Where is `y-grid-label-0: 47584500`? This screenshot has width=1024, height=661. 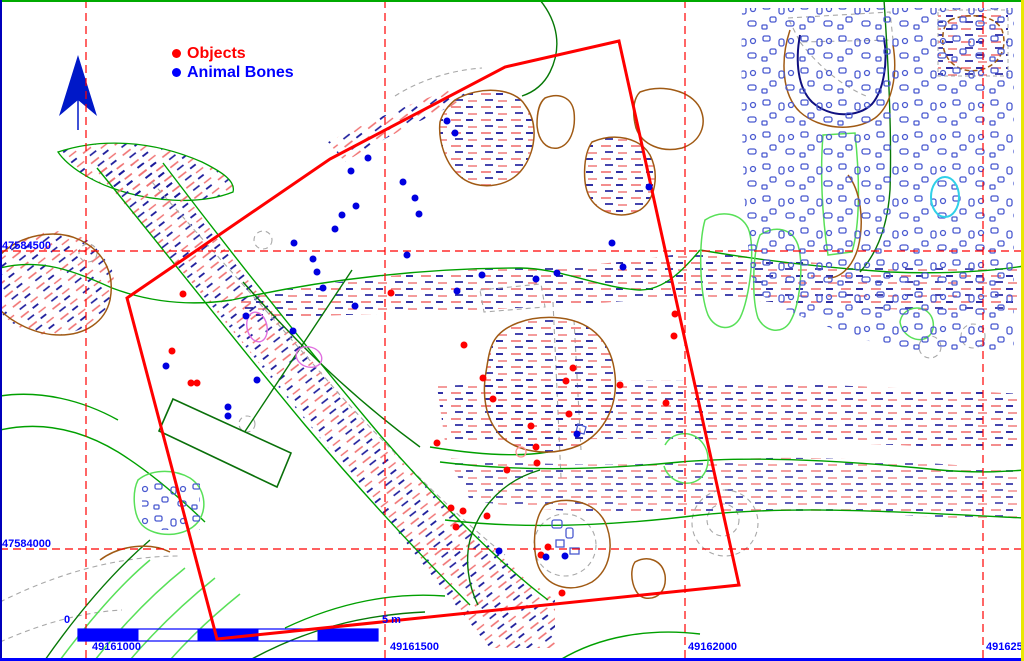
y-grid-label-0: 47584500 is located at coordinates (26, 246).